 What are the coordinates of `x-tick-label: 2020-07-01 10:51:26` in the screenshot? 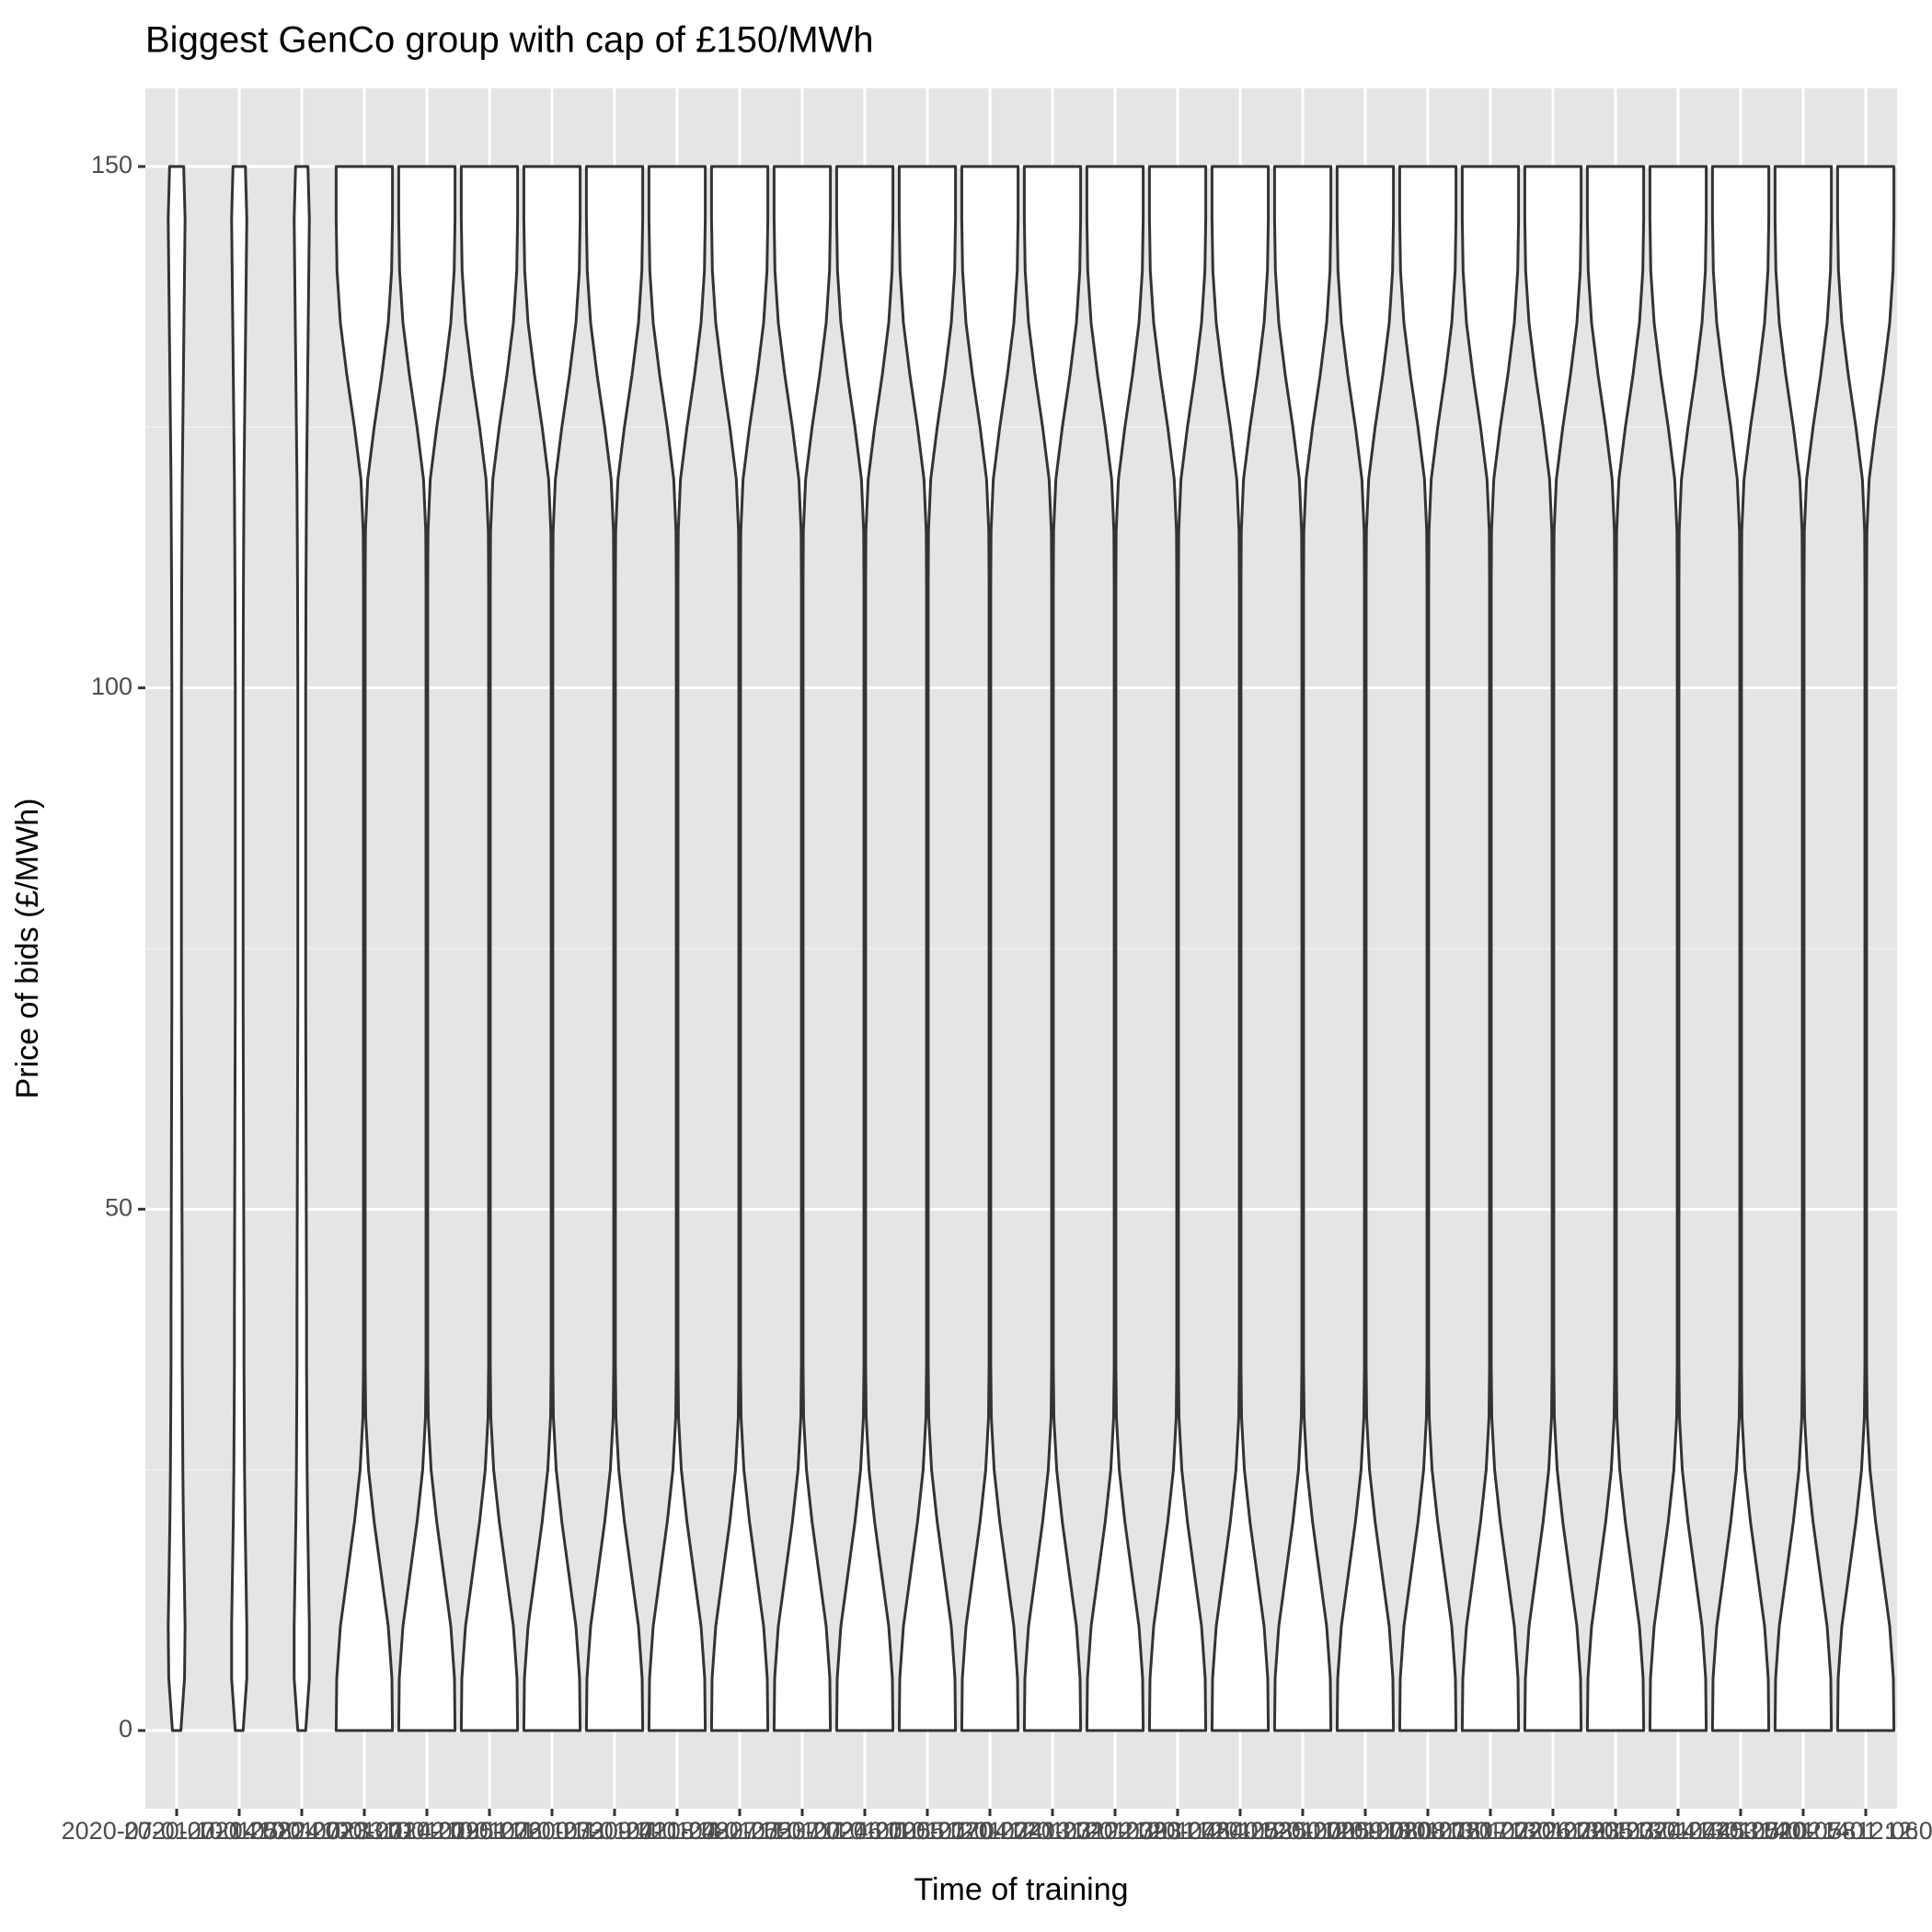 It's located at (427, 1831).